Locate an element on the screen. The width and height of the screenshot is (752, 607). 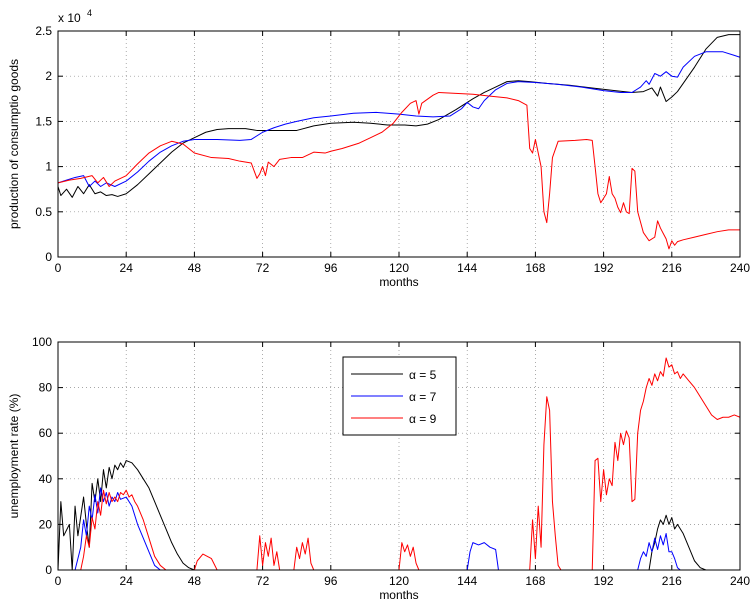
production-x-tick-label: 24 is located at coordinates (127, 268).